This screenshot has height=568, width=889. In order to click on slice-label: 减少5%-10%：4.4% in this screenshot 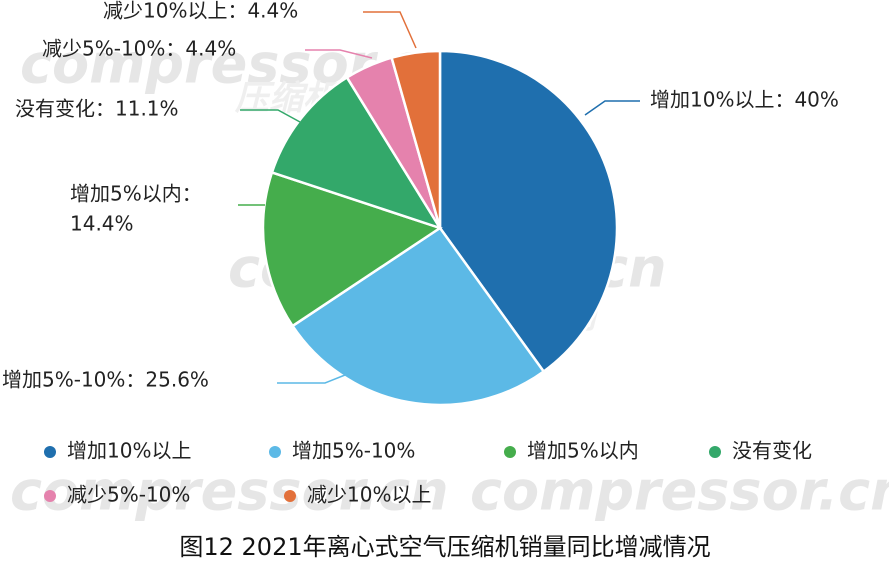, I will do `click(139, 49)`.